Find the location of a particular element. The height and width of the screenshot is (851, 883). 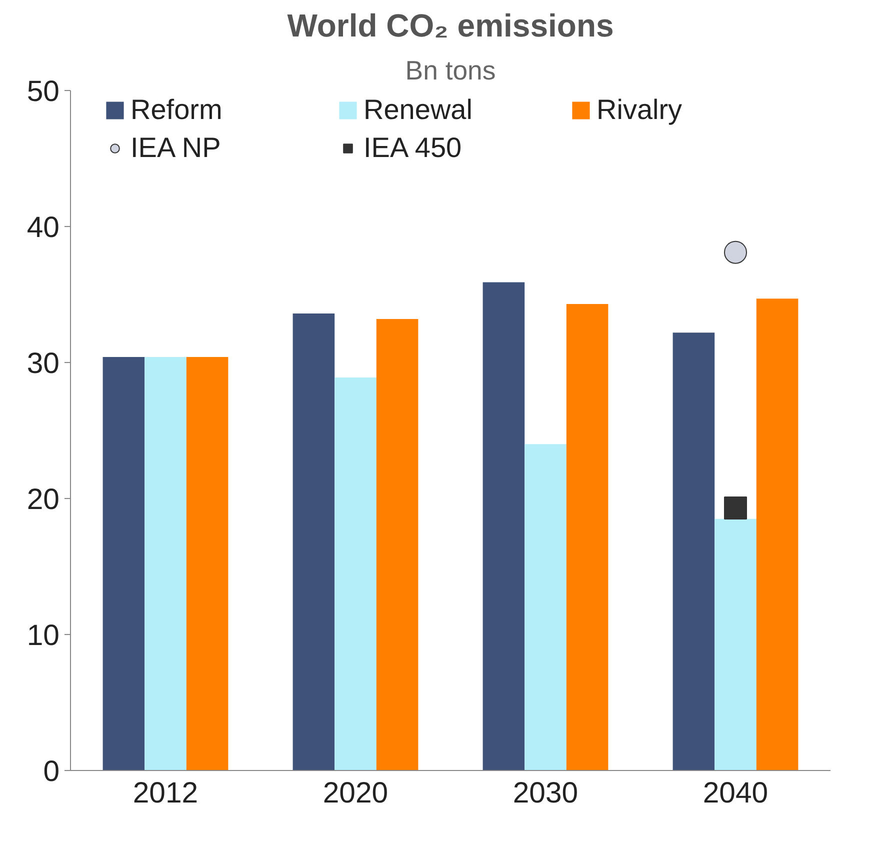

x-tick-label: 2030 is located at coordinates (545, 793).